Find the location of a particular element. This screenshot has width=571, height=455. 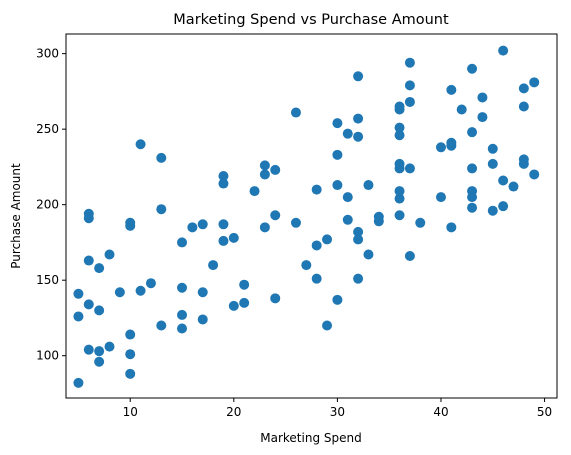

x-tick-label: 40 is located at coordinates (440, 412).